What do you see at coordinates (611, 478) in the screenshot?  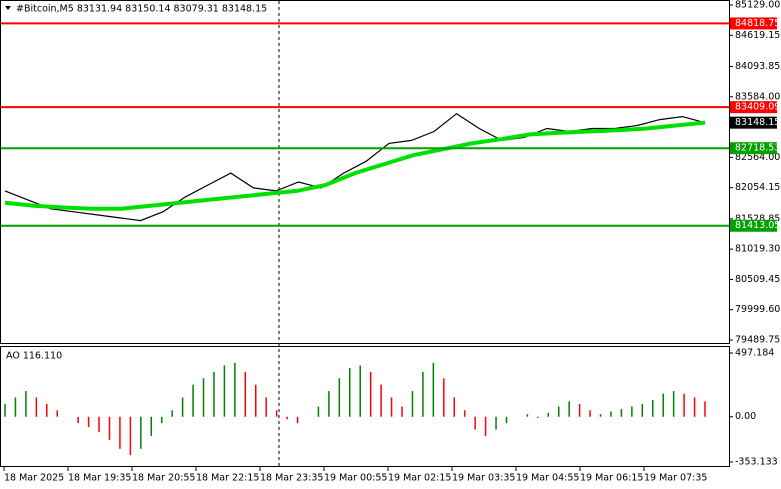 I see `x-tick-label: 19 Mar 06:15` at bounding box center [611, 478].